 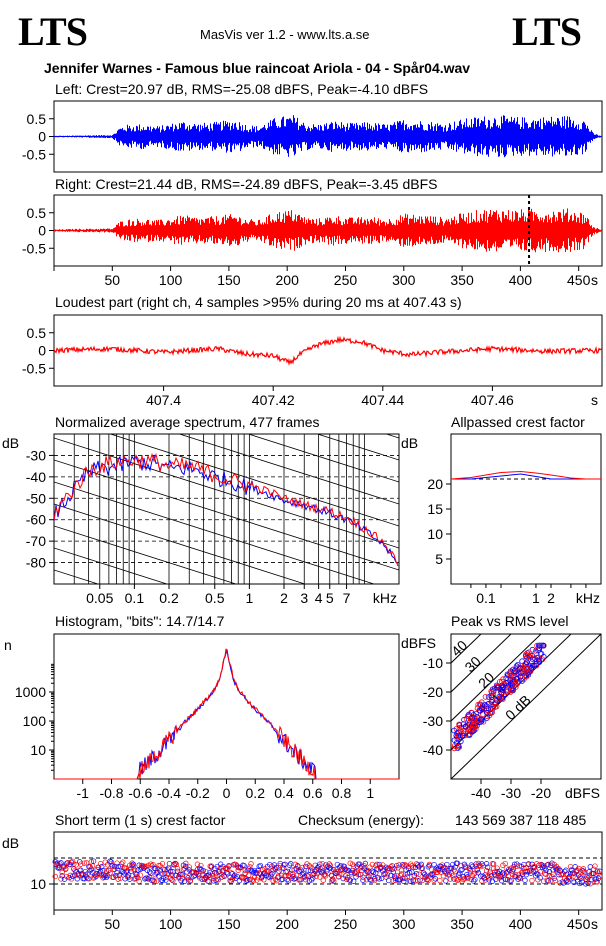 I want to click on short-crest-title: Short term (1 s) crest factor, so click(x=140, y=820).